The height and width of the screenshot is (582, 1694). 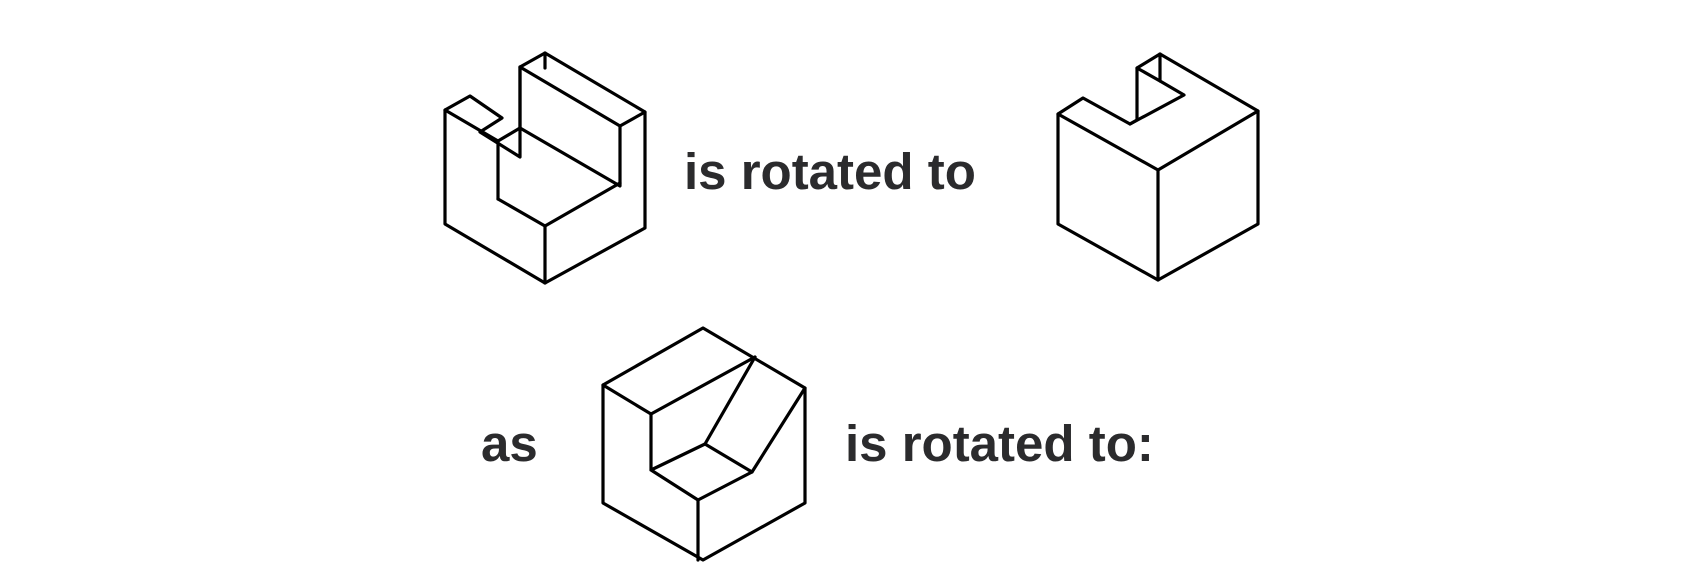 I want to click on relation-text-row2: is rotated to:, so click(x=999, y=443).